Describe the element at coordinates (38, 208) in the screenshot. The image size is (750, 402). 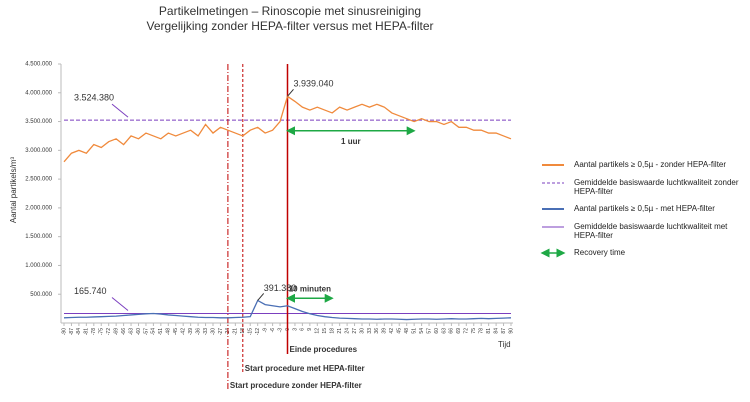
I see `y-tick-label: 2.000.000` at that location.